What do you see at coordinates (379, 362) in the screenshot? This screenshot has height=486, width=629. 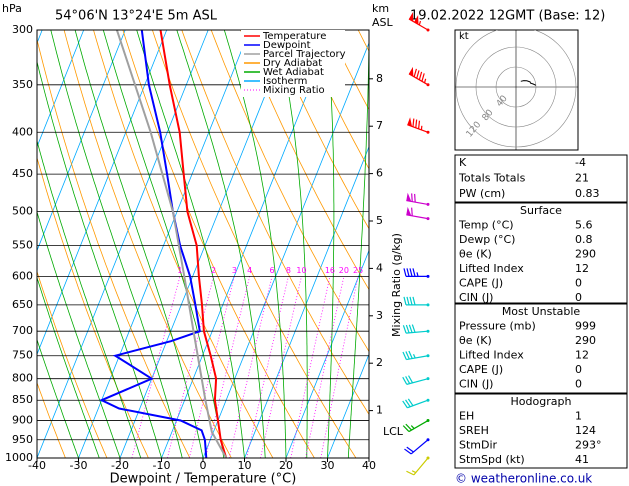 I see `height-tick-label: 2` at bounding box center [379, 362].